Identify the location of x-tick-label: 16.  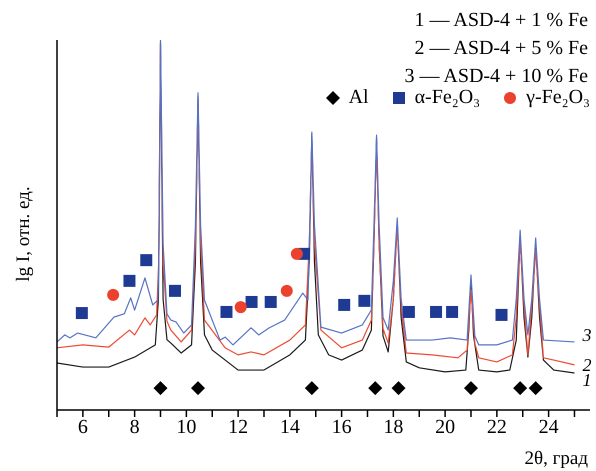
(342, 427).